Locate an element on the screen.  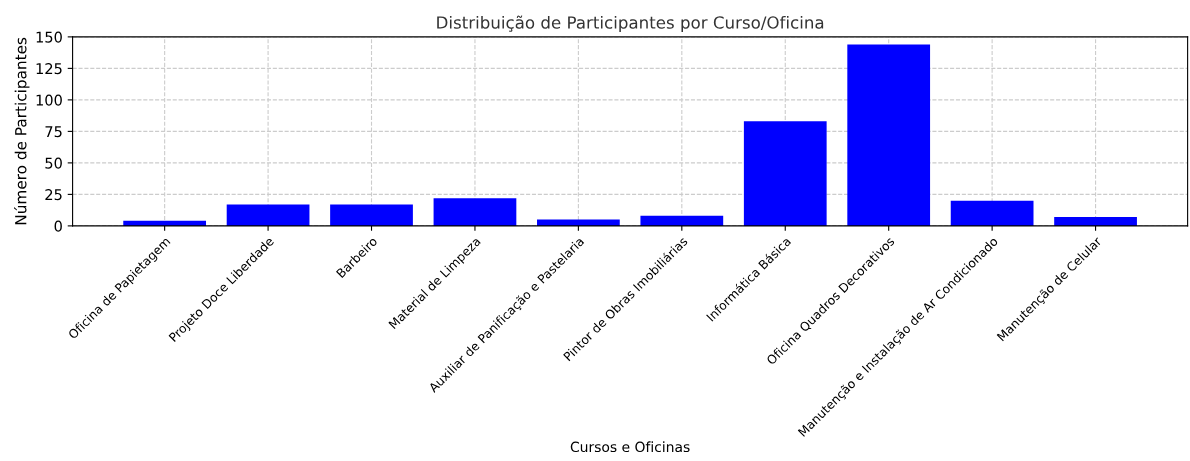
y-tick-label: 25 is located at coordinates (53, 195).